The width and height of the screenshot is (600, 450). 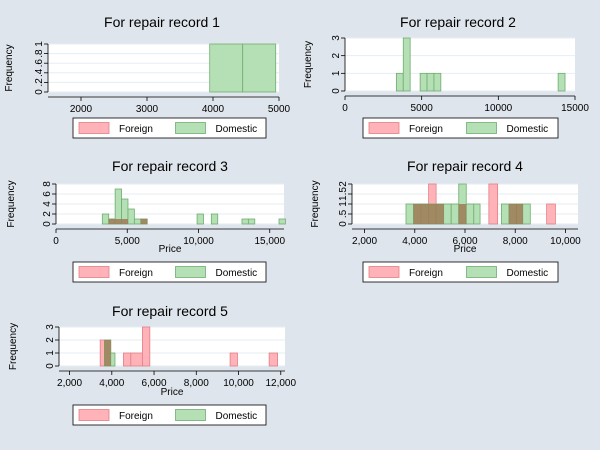 What do you see at coordinates (343, 194) in the screenshot?
I see `y-tick-label: 1.5` at bounding box center [343, 194].